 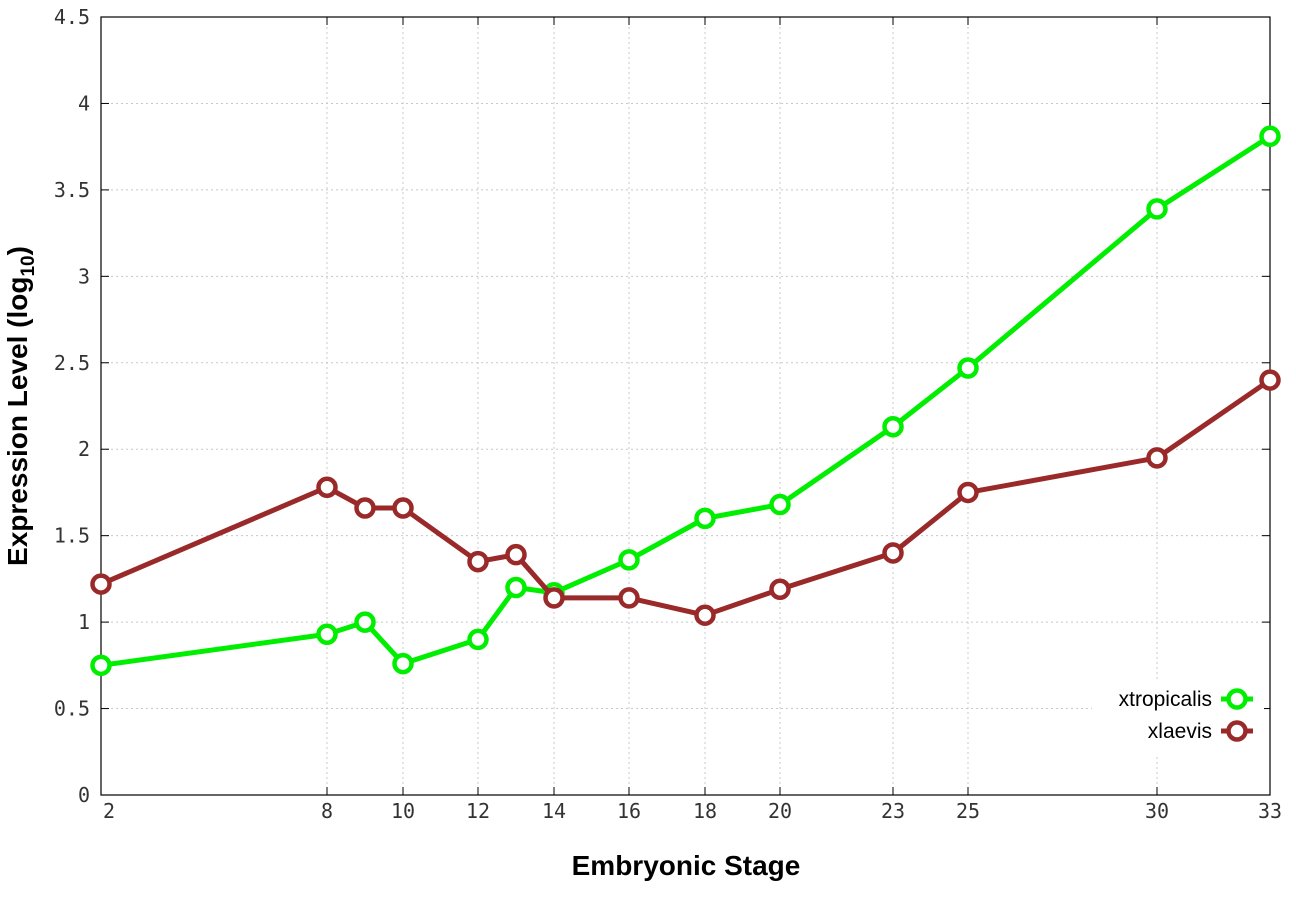 What do you see at coordinates (1237, 731) in the screenshot?
I see `legend-marker-xlaevis` at bounding box center [1237, 731].